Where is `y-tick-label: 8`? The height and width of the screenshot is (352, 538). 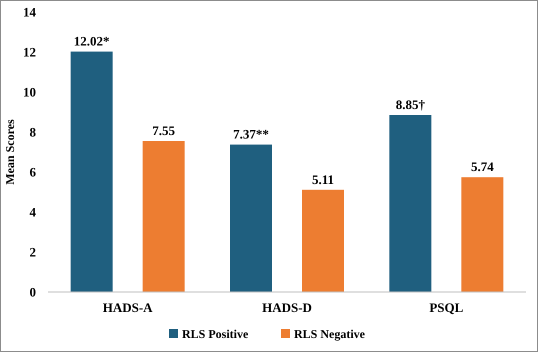 y-tick-label: 8 is located at coordinates (33, 132).